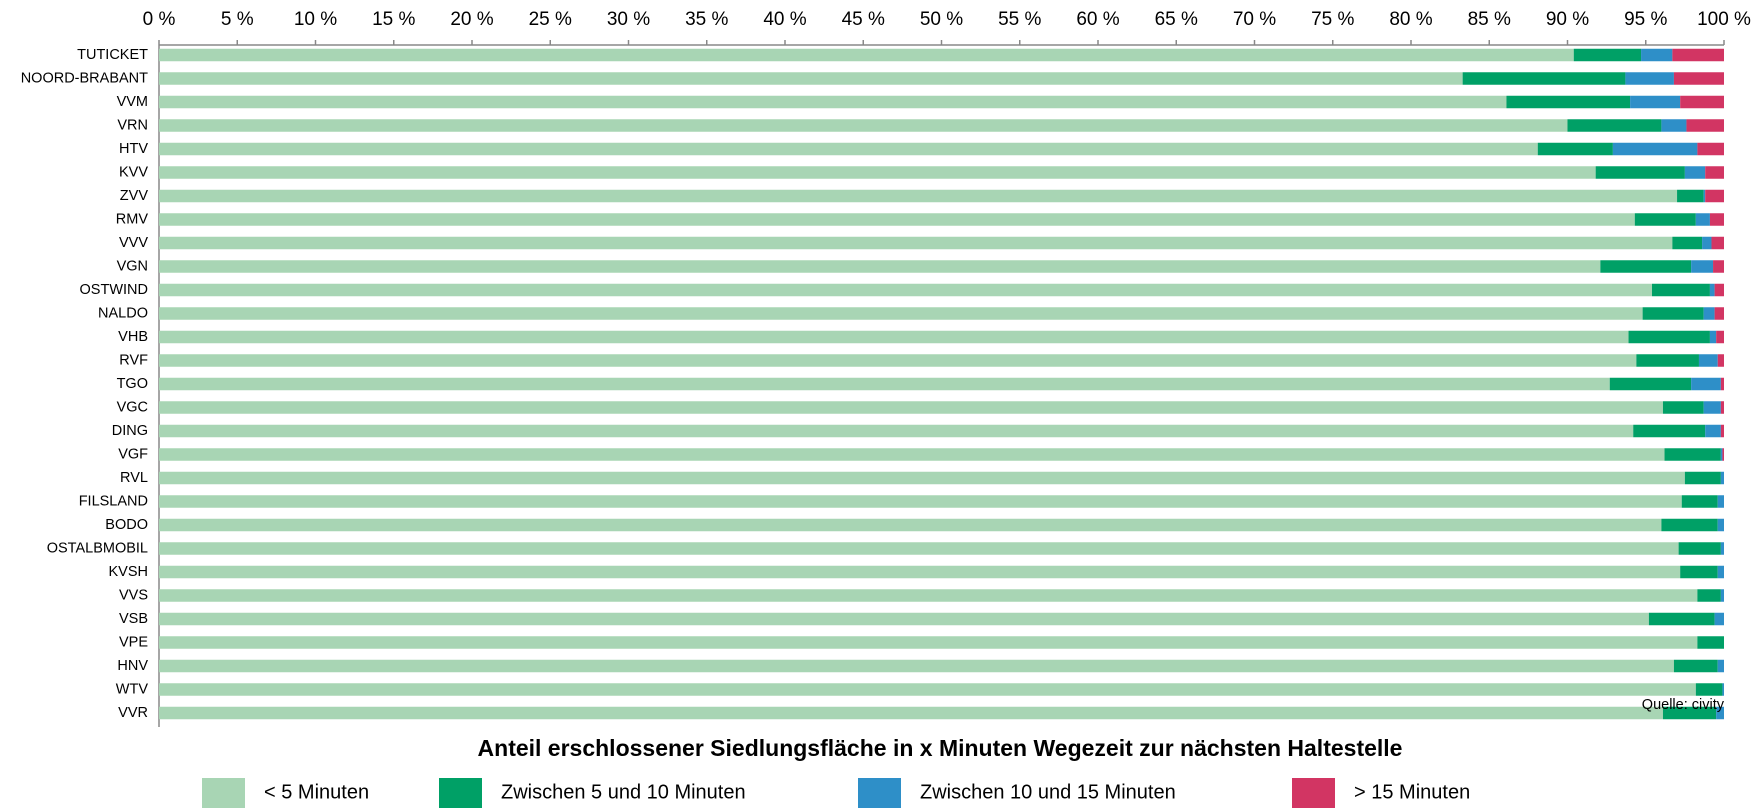 The height and width of the screenshot is (811, 1762). Describe the element at coordinates (1412, 792) in the screenshot. I see `legend-label: > 15 Minuten` at that location.